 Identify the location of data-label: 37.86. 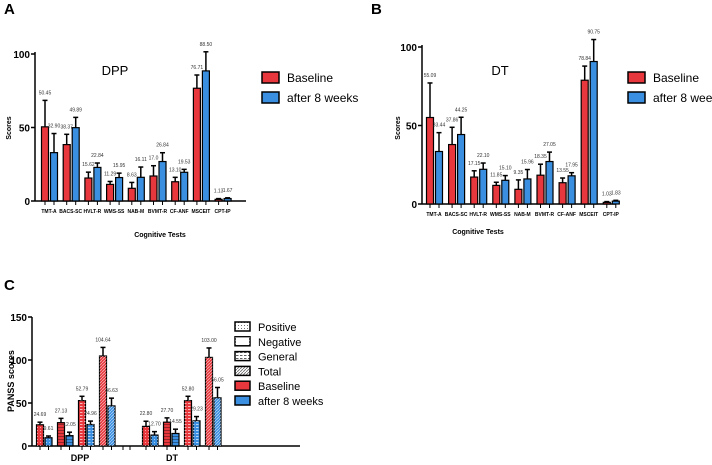
(452, 120).